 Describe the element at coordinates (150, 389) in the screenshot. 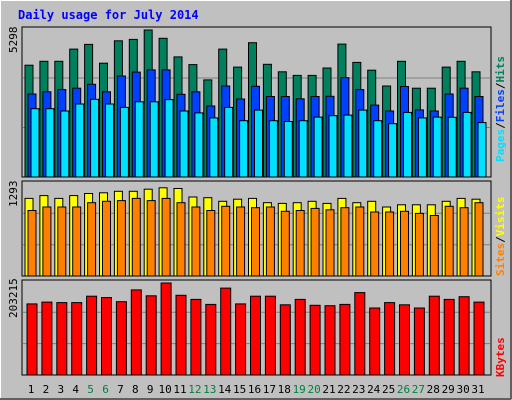

I see `x-tick-label-day-9: 9` at that location.